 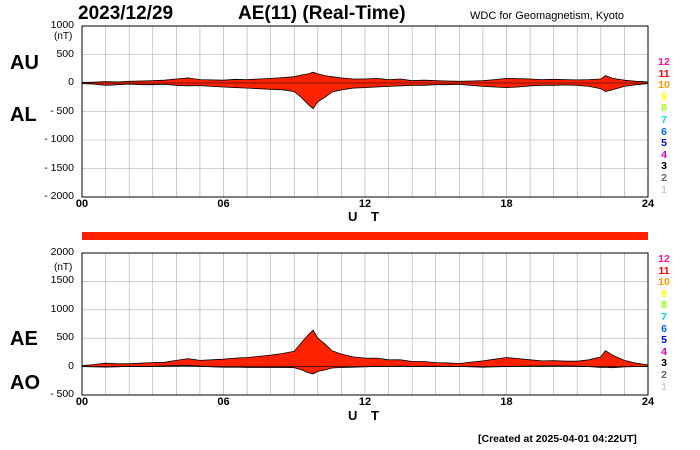 I want to click on area-fill-ae-ao, so click(x=365, y=352).